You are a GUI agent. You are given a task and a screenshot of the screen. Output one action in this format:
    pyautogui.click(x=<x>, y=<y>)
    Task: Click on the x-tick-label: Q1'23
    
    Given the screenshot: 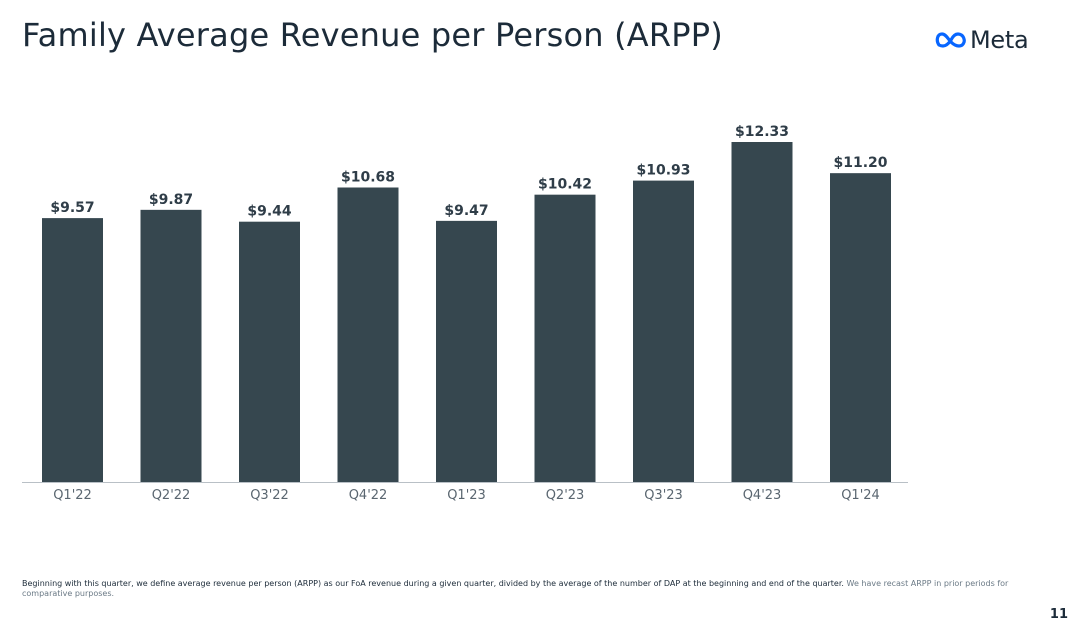 What is the action you would take?
    pyautogui.click(x=466, y=495)
    